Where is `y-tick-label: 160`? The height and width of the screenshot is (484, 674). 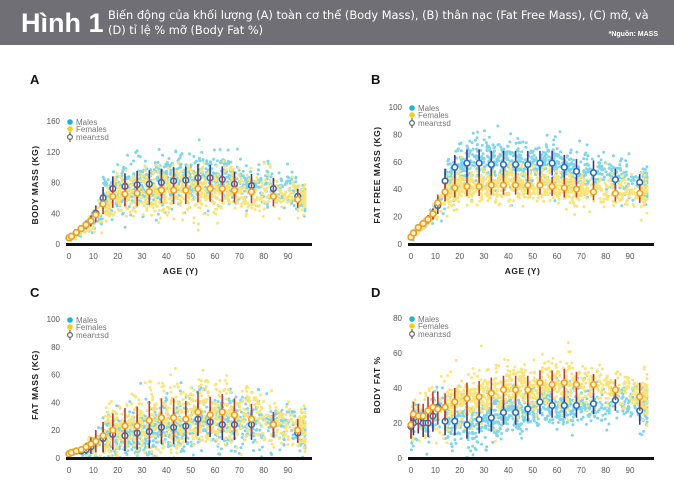
y-tick-label: 160 is located at coordinates (54, 121).